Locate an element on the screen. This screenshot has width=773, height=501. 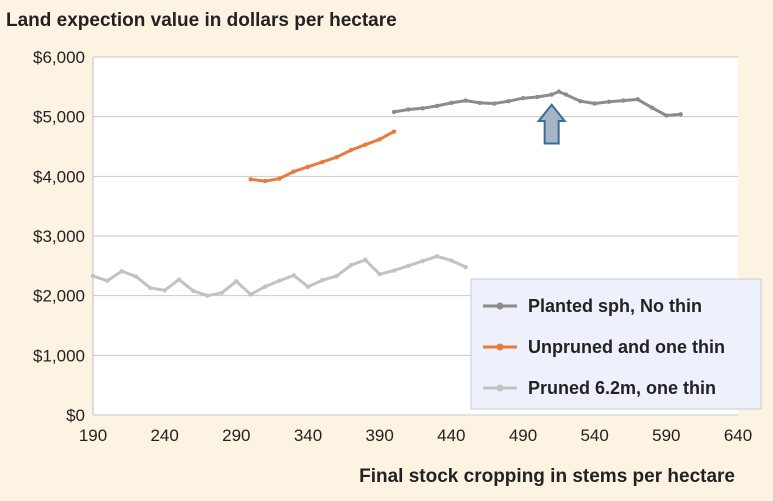
y-tick-label: $4,000 is located at coordinates (59, 176).